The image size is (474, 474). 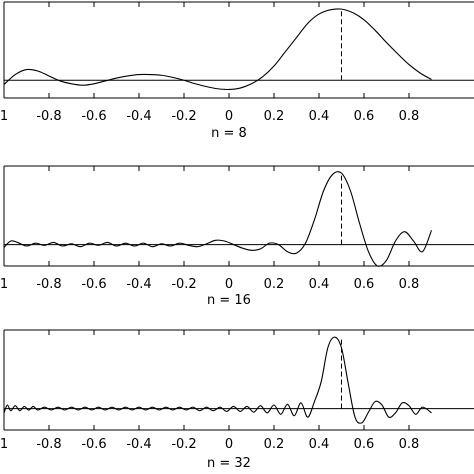 What do you see at coordinates (229, 463) in the screenshot?
I see `panel-caption: n = 32` at bounding box center [229, 463].